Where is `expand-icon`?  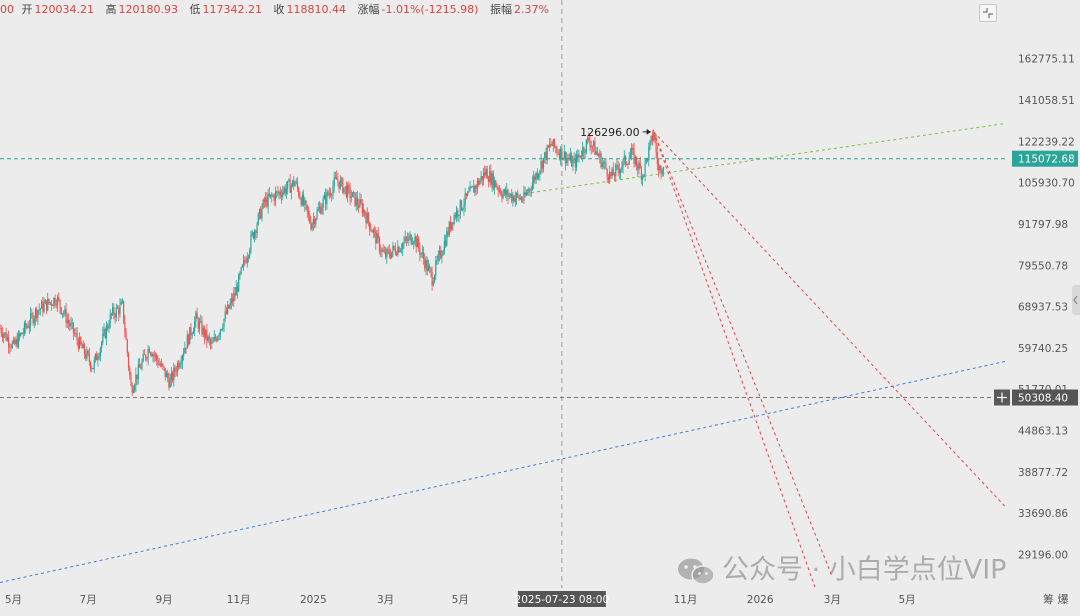
expand-icon is located at coordinates (988, 13).